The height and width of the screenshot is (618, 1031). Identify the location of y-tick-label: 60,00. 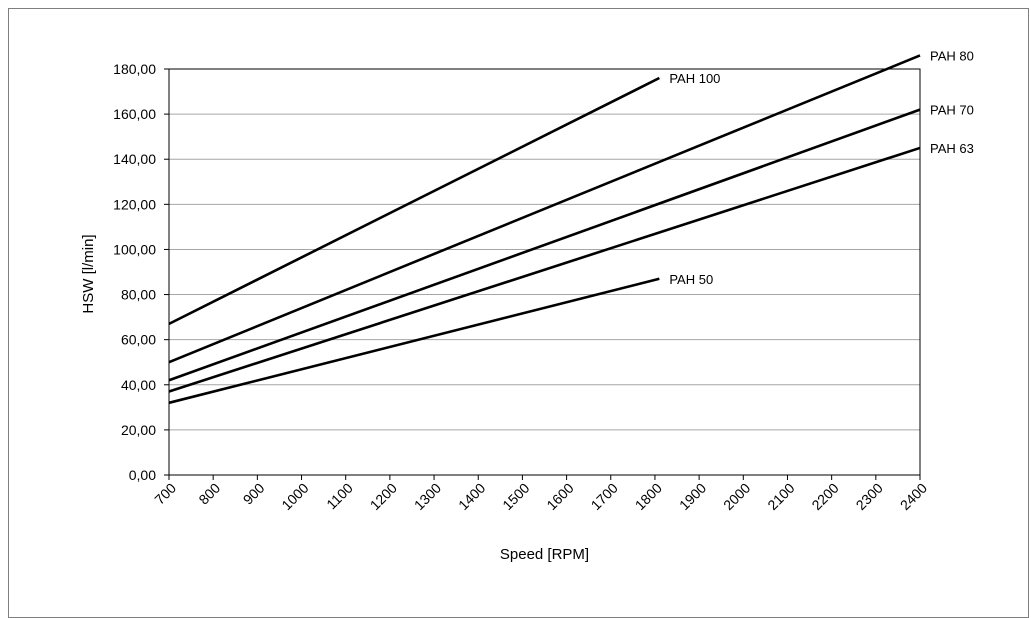
(138, 340).